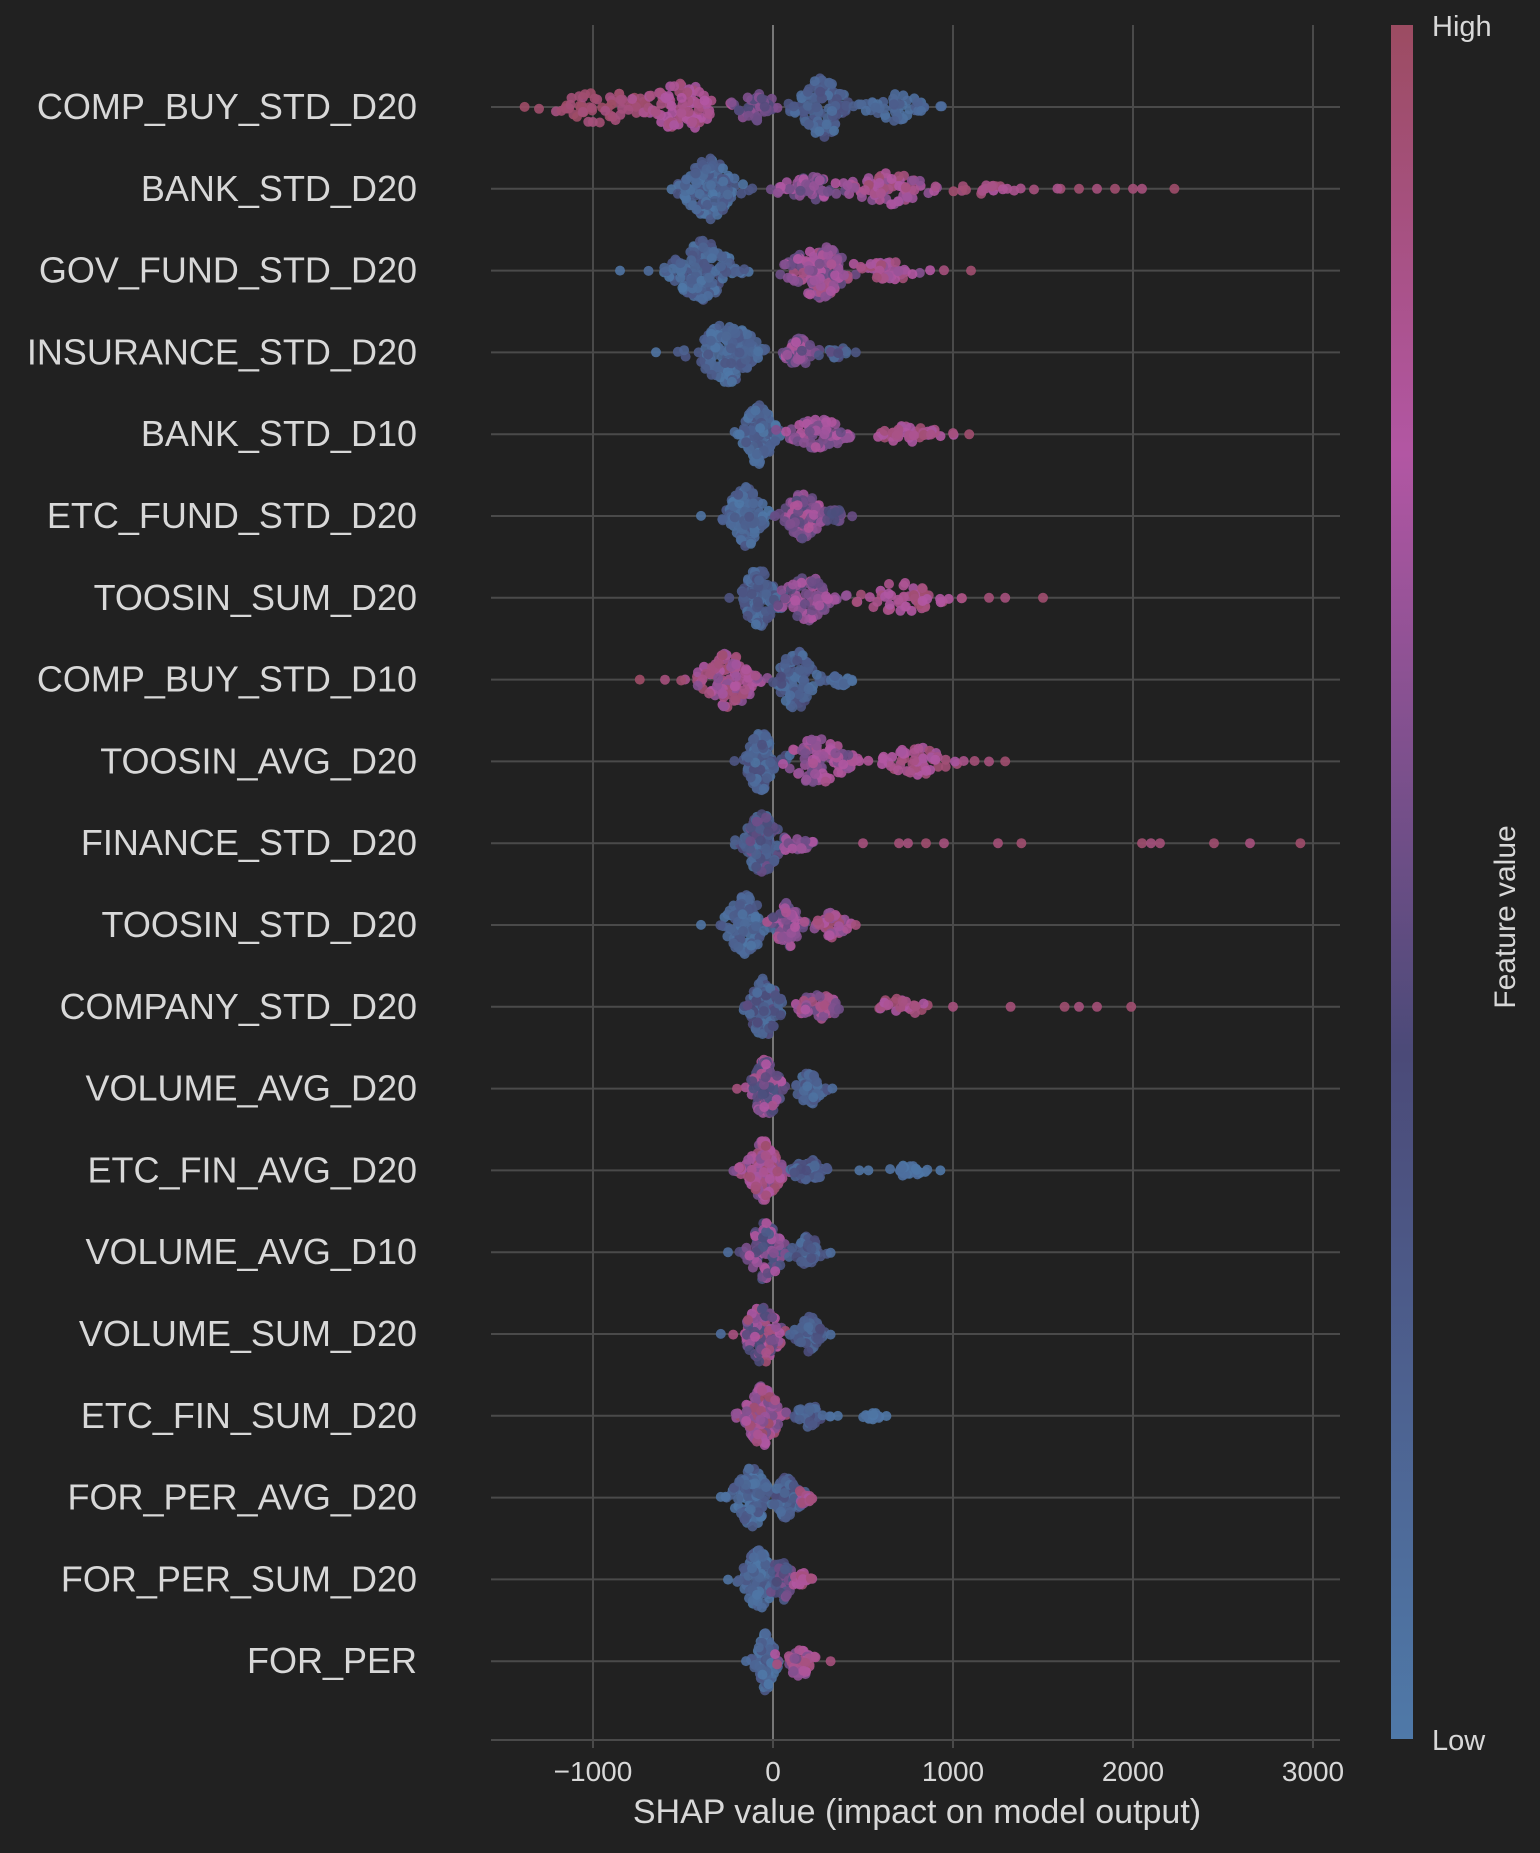 The height and width of the screenshot is (1853, 1540). What do you see at coordinates (248, 1333) in the screenshot?
I see `feature-label: VOLUME_SUM_D20` at bounding box center [248, 1333].